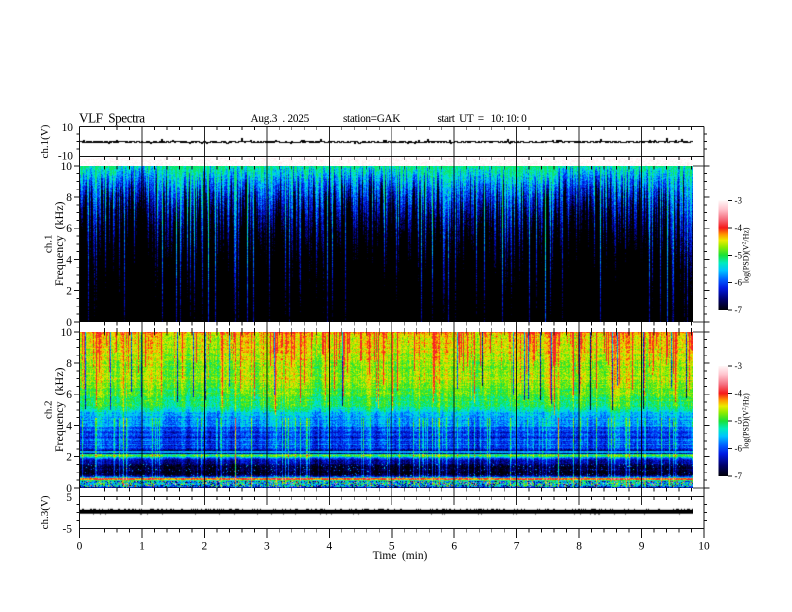 The width and height of the screenshot is (792, 612). Describe the element at coordinates (142, 547) in the screenshot. I see `svg-text: 1` at that location.